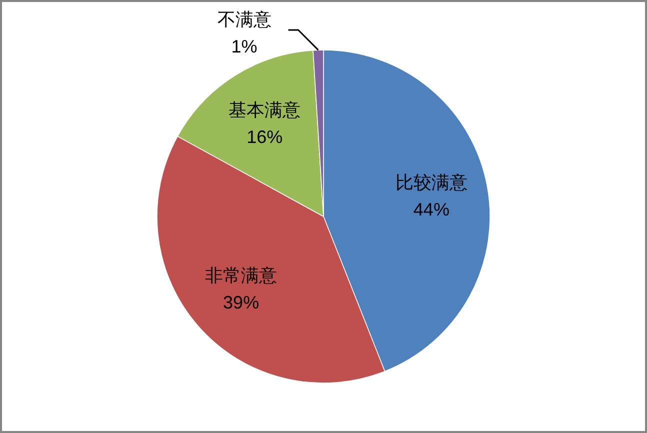  Describe the element at coordinates (241, 302) in the screenshot. I see `data-label: 39%` at that location.